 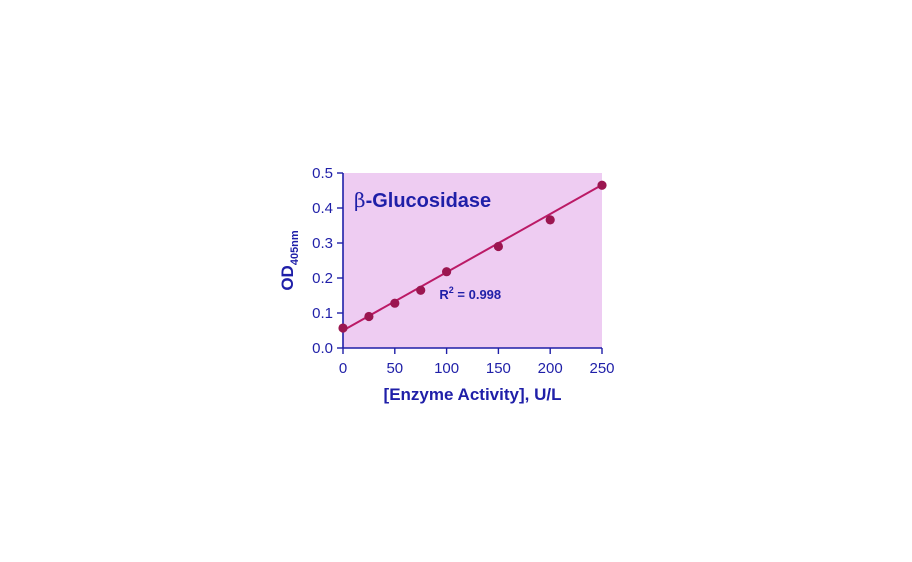 What do you see at coordinates (287, 278) in the screenshot?
I see `y-axis-title-main: OD` at bounding box center [287, 278].